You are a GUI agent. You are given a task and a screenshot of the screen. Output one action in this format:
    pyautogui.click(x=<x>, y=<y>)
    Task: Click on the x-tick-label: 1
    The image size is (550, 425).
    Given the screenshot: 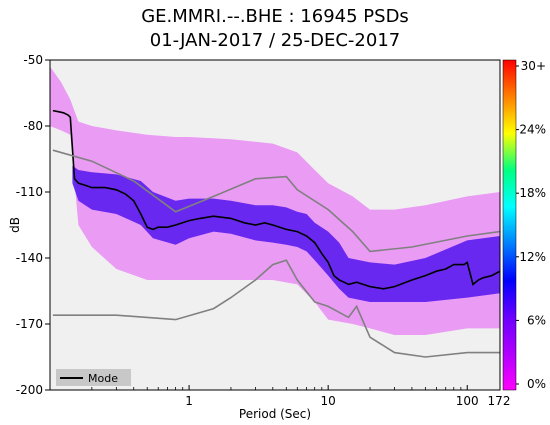 What is the action you would take?
    pyautogui.click(x=189, y=401)
    